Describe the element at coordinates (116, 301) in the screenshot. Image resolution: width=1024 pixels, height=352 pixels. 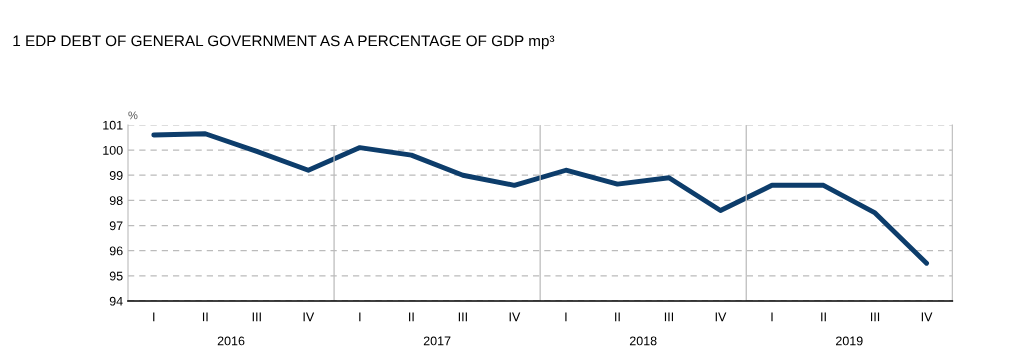
I see `y-tick-label: 94` at that location.